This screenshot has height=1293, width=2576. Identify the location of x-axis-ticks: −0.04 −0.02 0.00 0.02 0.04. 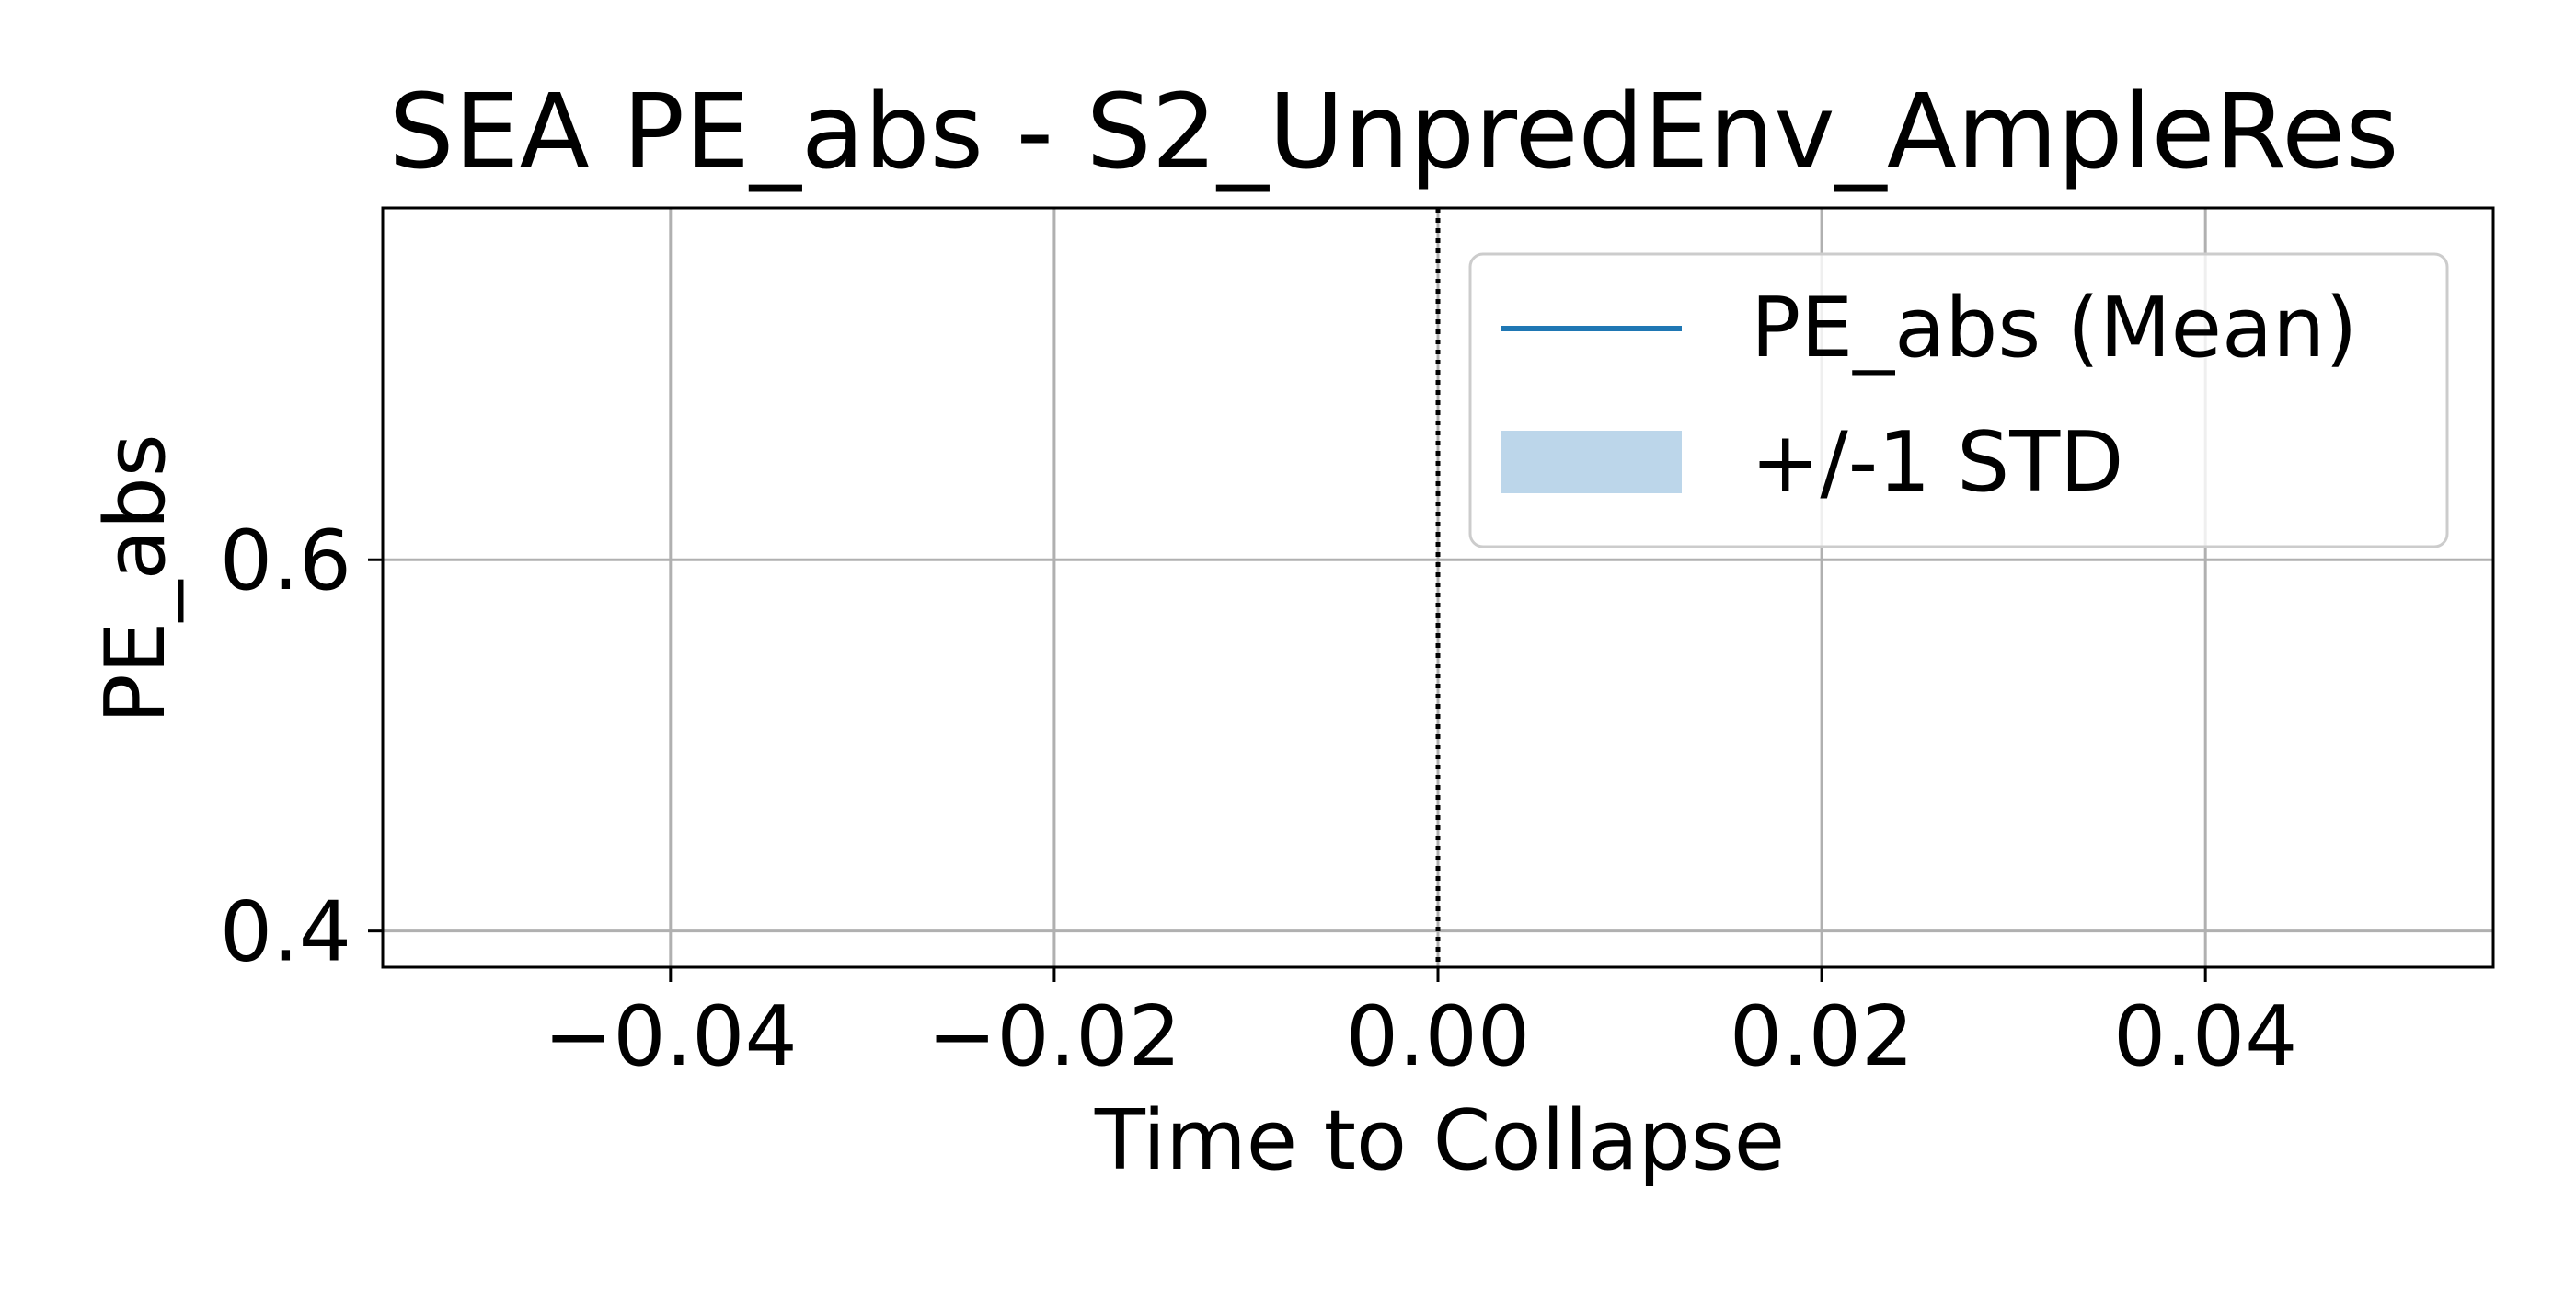
(1420, 1026).